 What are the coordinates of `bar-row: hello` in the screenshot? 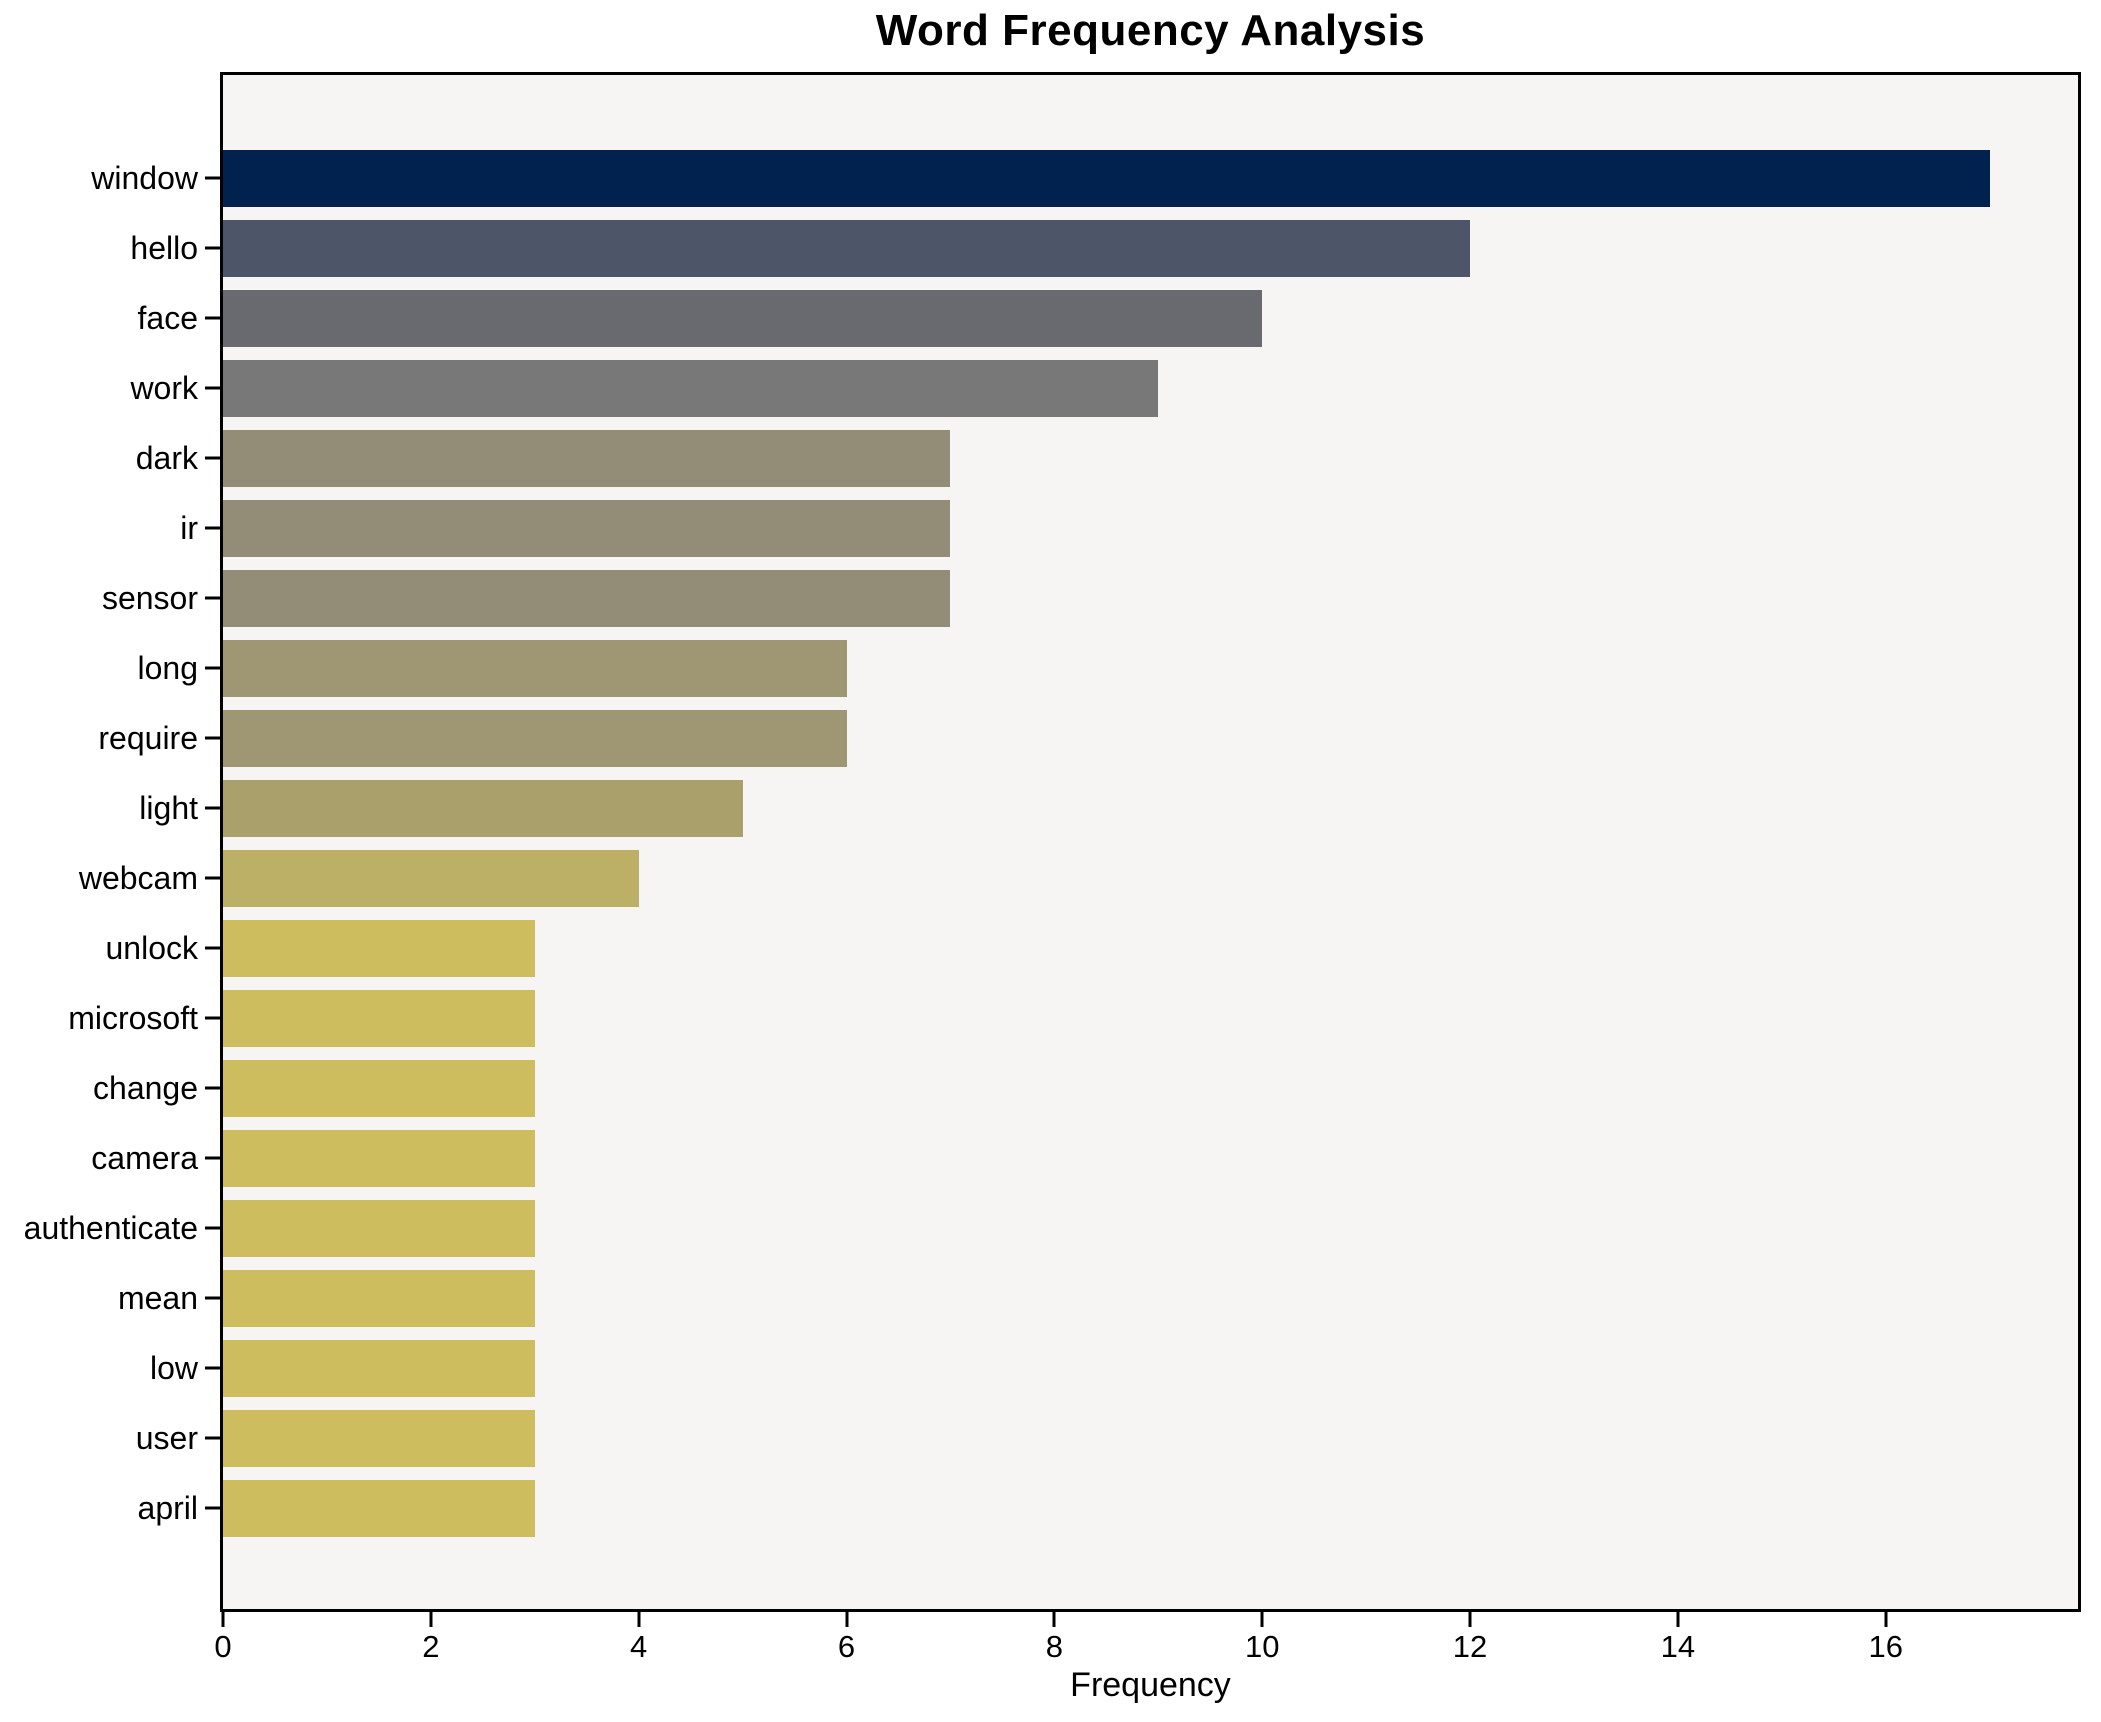 It's located at (1104, 248).